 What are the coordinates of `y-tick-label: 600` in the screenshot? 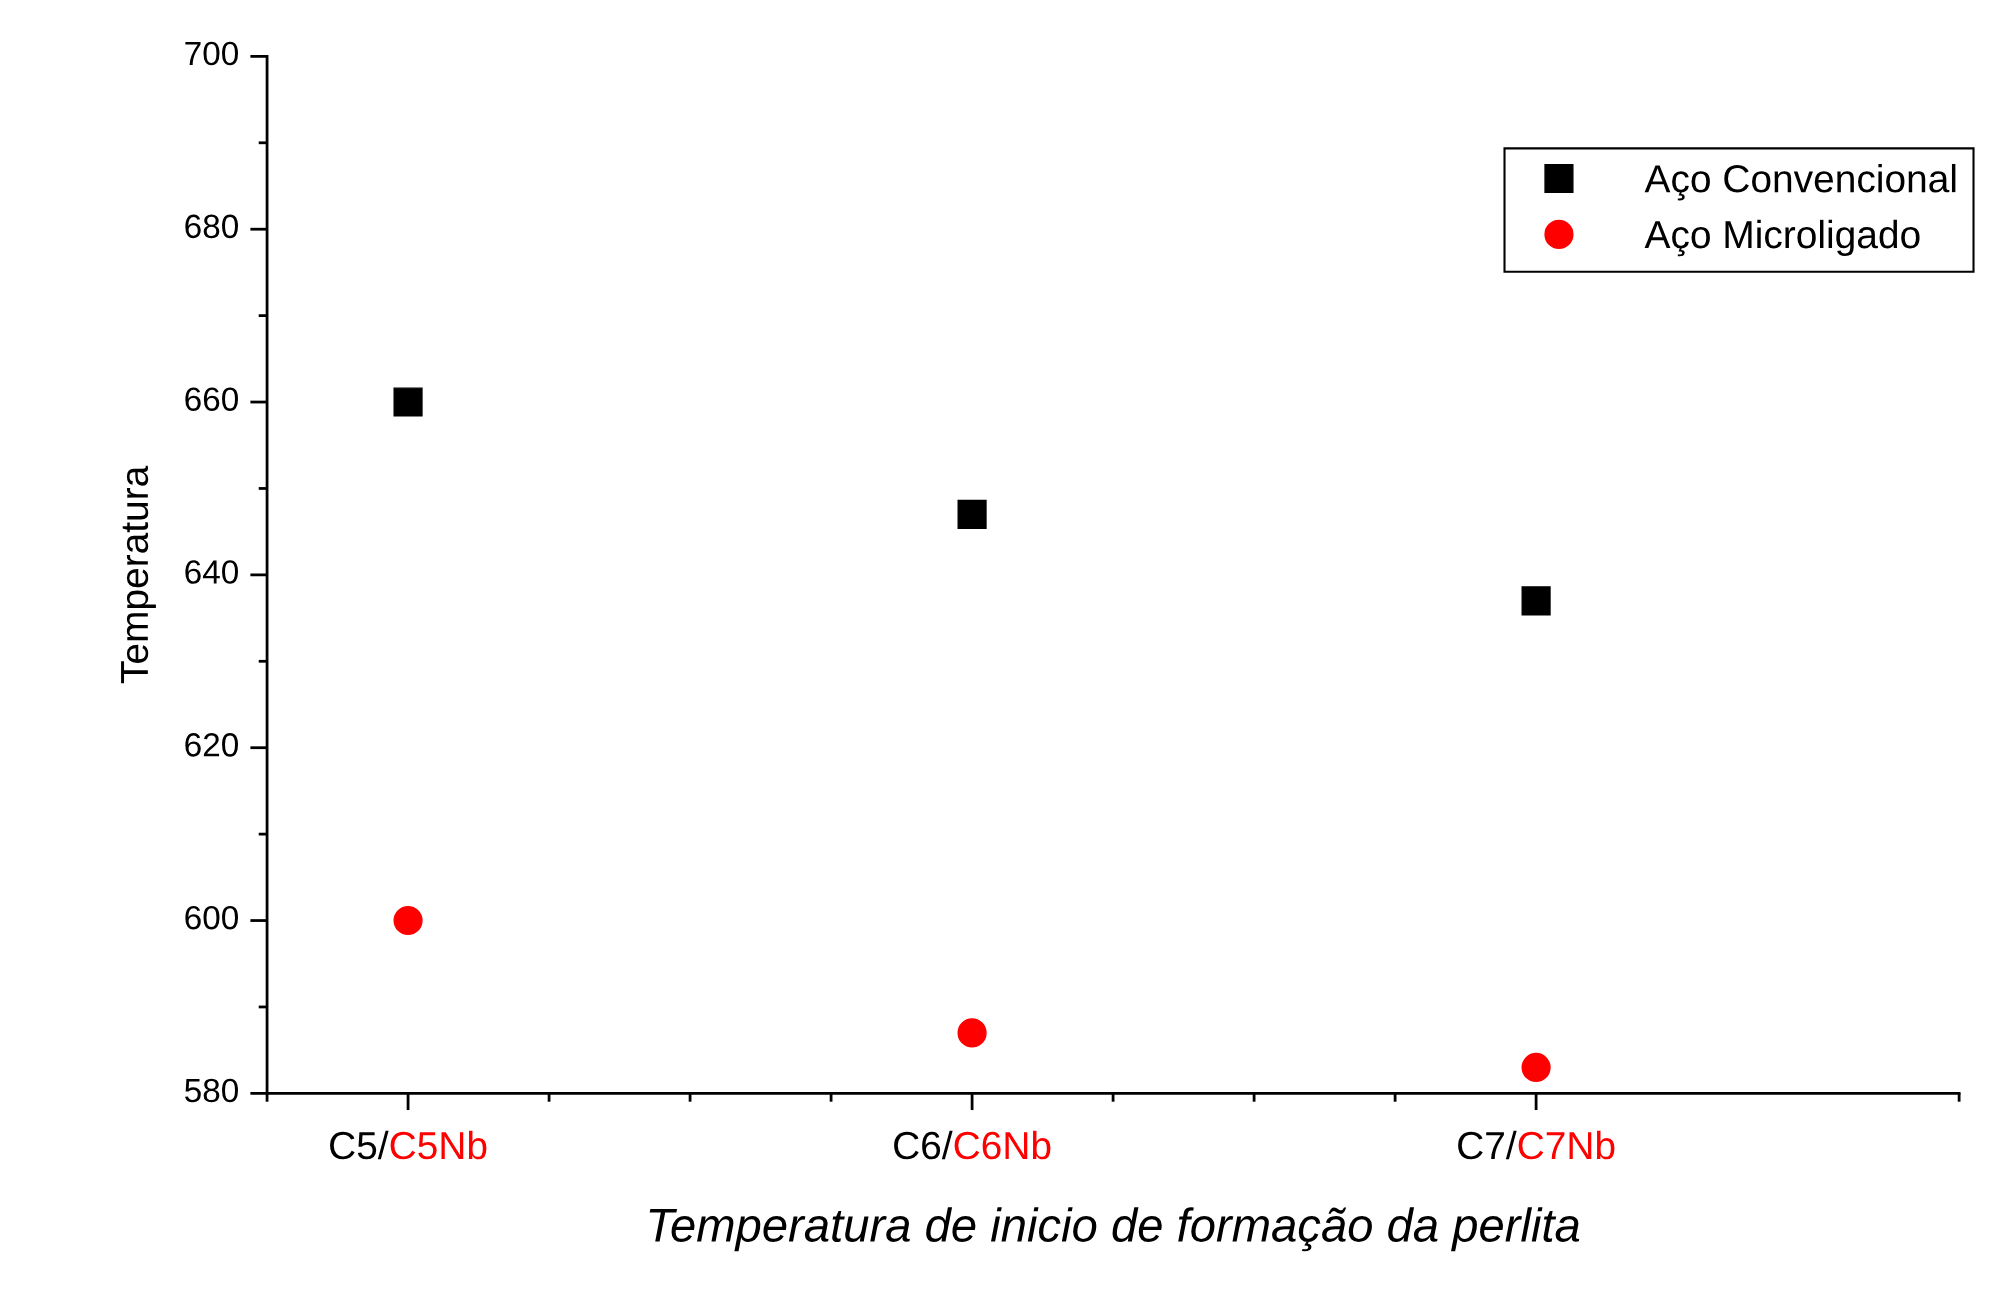 It's located at (211, 917).